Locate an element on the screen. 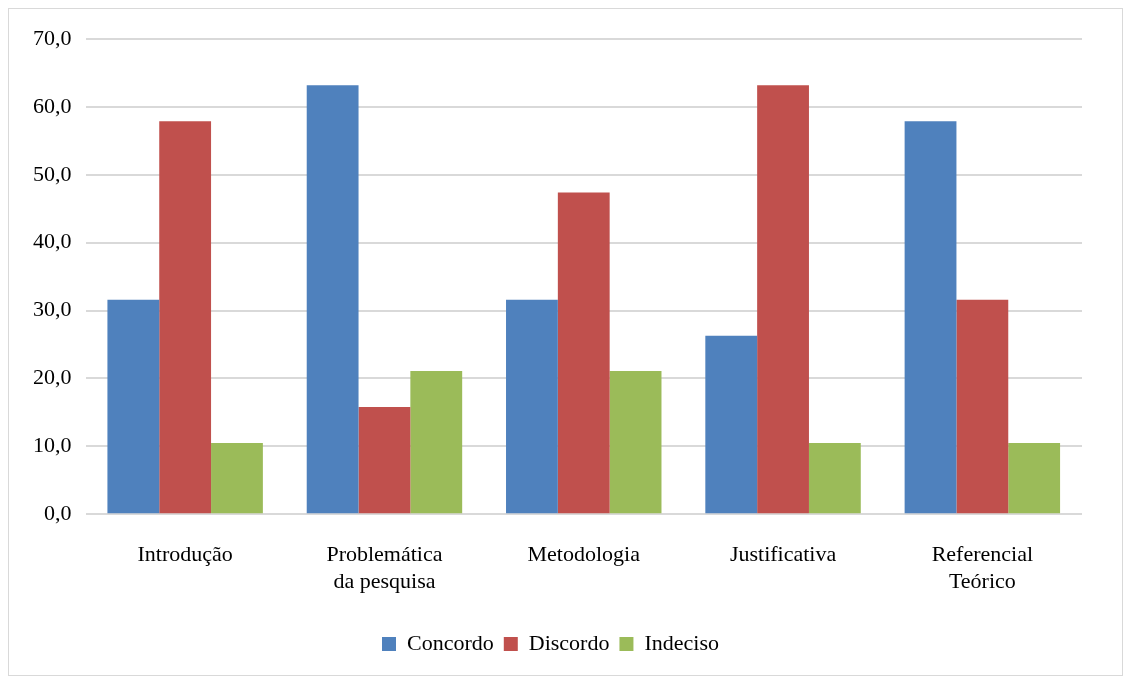 The width and height of the screenshot is (1131, 684). x-tick-label: Problemática da pesquisa is located at coordinates (384, 567).